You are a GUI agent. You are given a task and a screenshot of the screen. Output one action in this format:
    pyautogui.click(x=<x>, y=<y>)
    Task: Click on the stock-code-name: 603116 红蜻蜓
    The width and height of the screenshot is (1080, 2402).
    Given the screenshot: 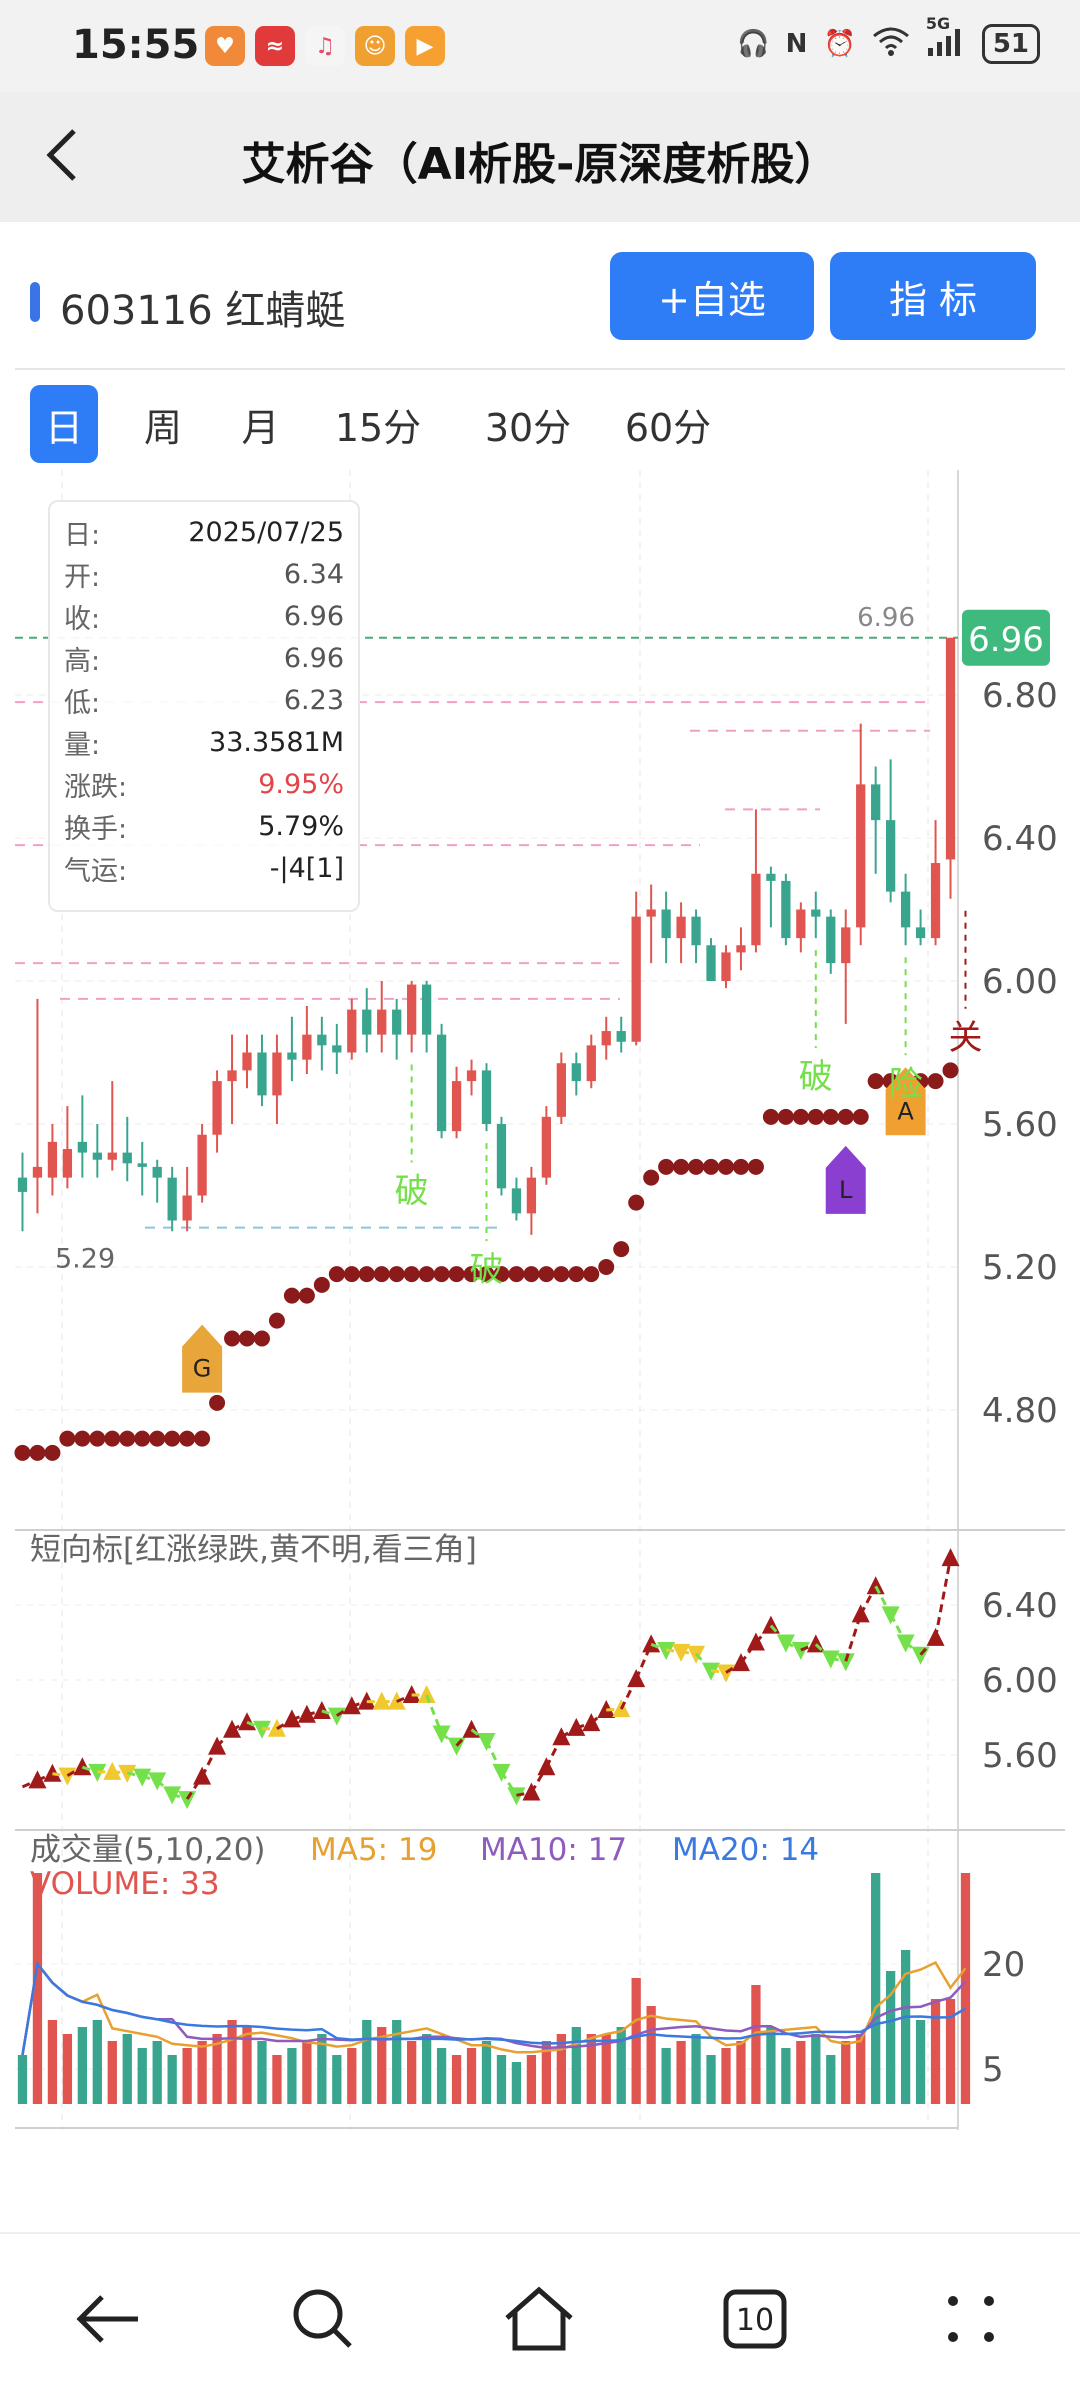 What is the action you would take?
    pyautogui.click(x=203, y=311)
    